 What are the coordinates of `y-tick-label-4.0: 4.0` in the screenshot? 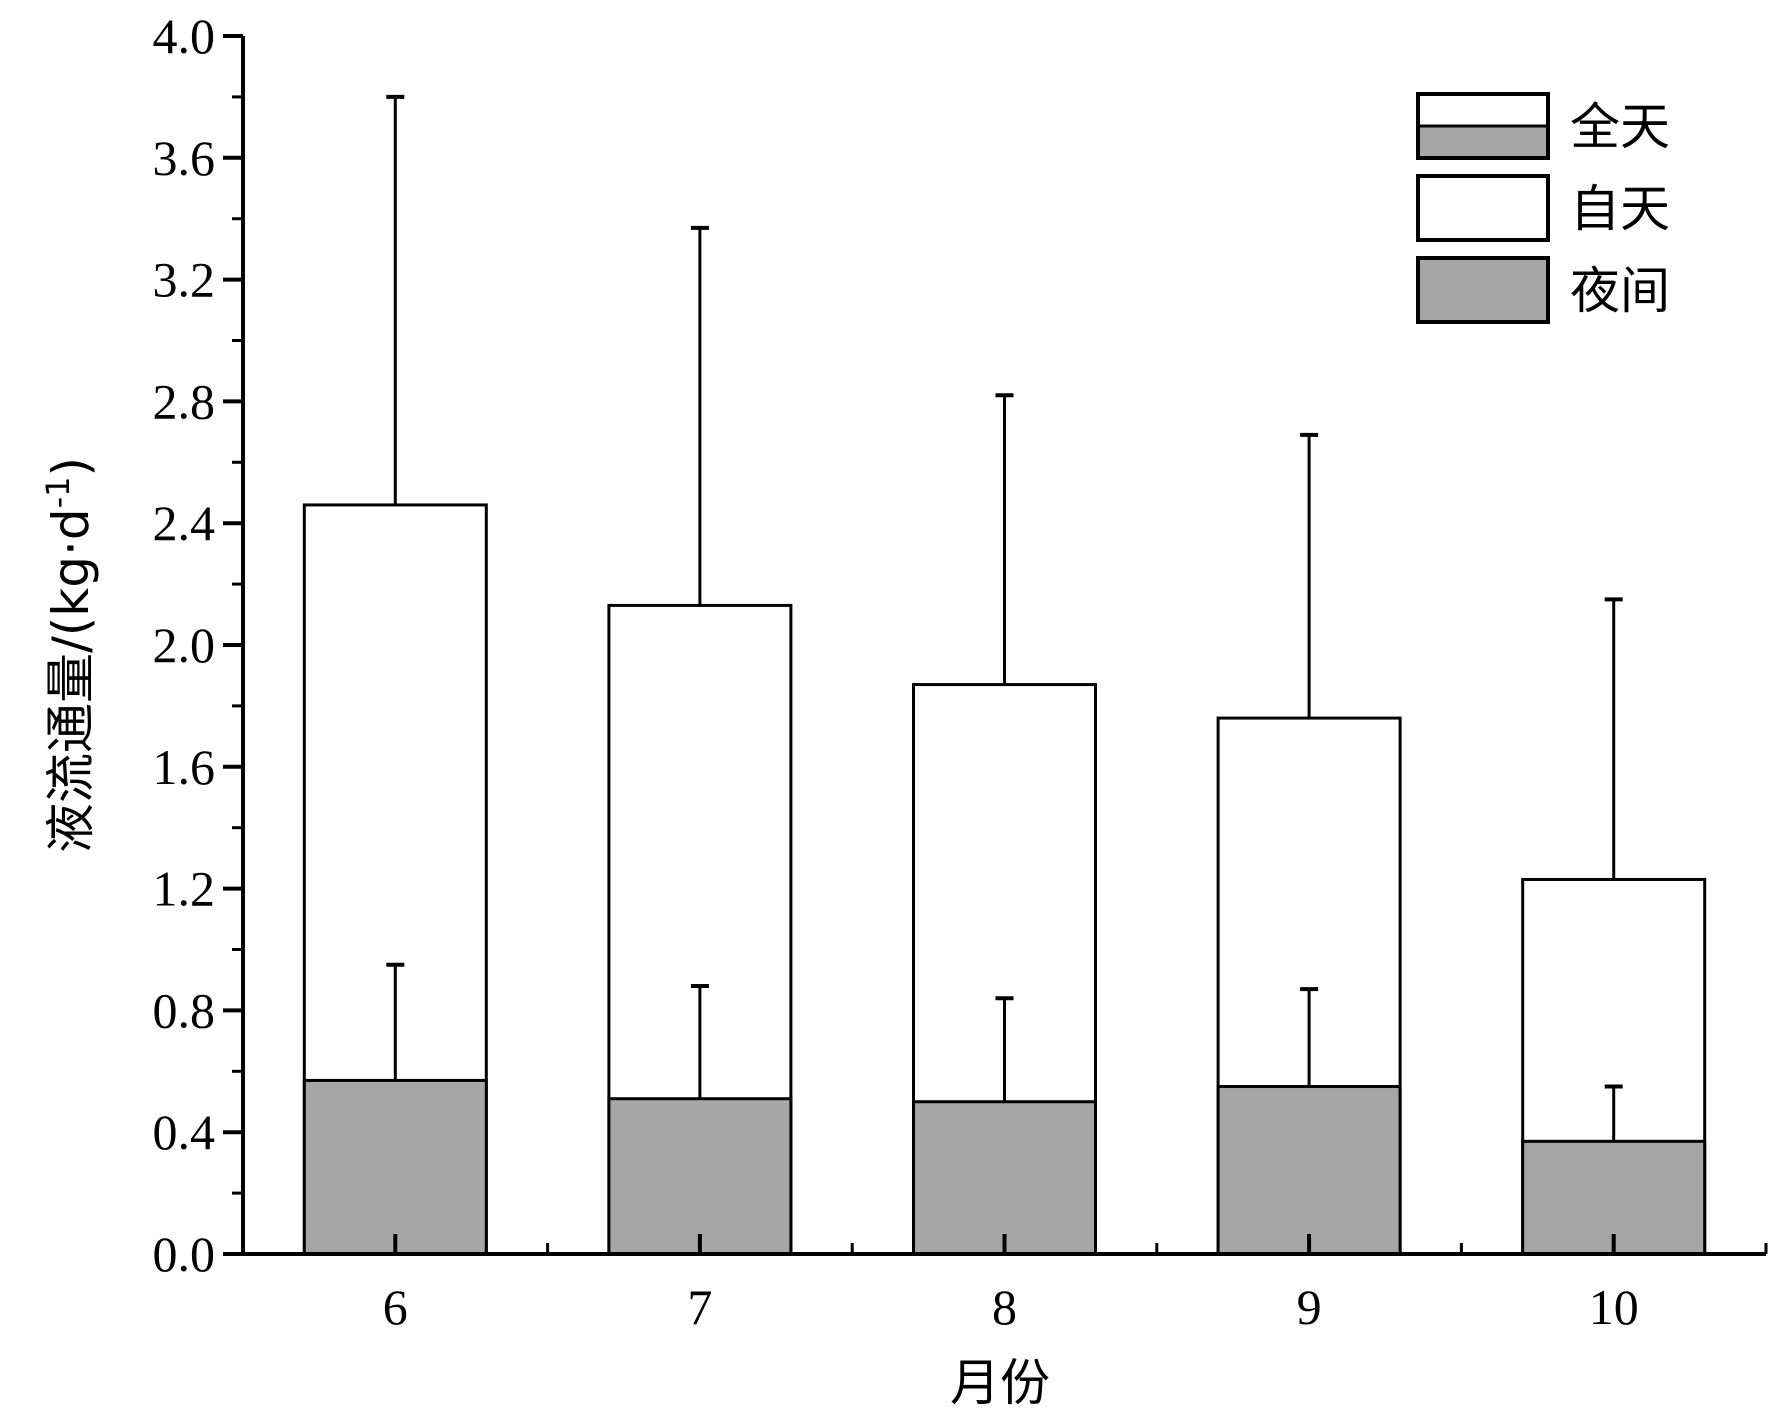 It's located at (184, 36).